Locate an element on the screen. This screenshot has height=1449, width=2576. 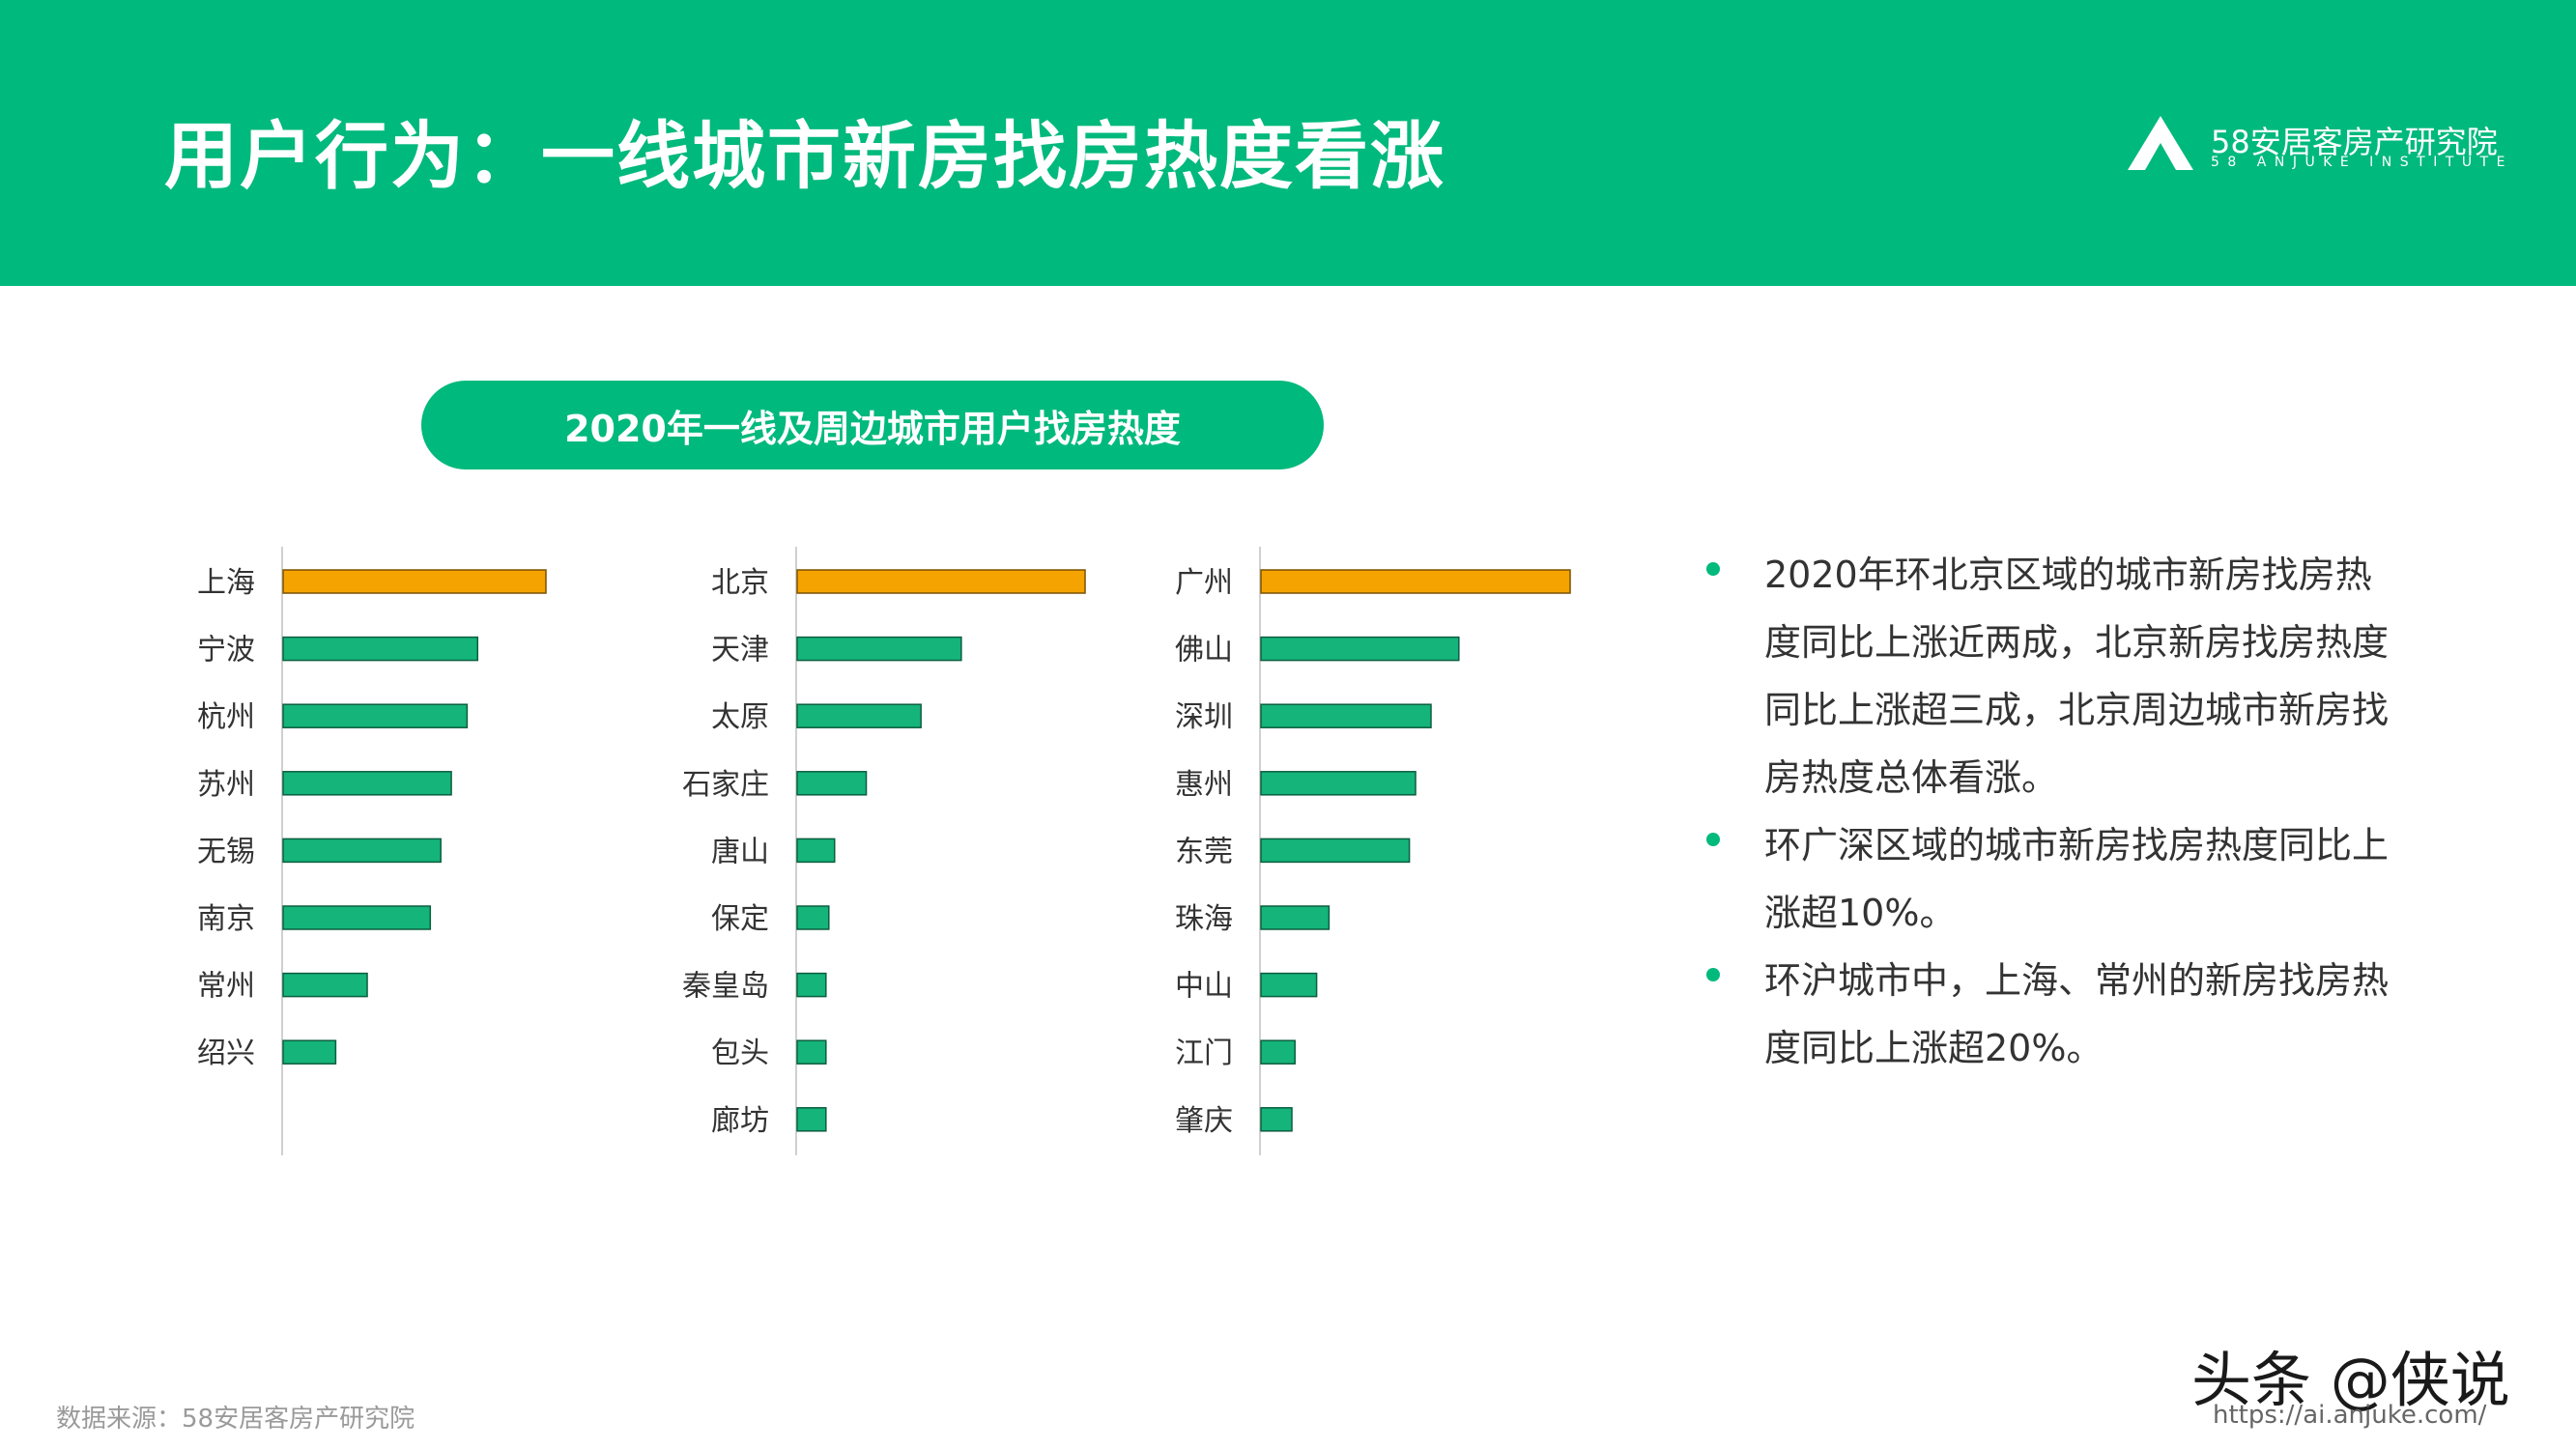
bullet-text: 环沪城市中，上海、常州的新房找房热度同比上涨超20%。 is located at coordinates (2077, 1014).